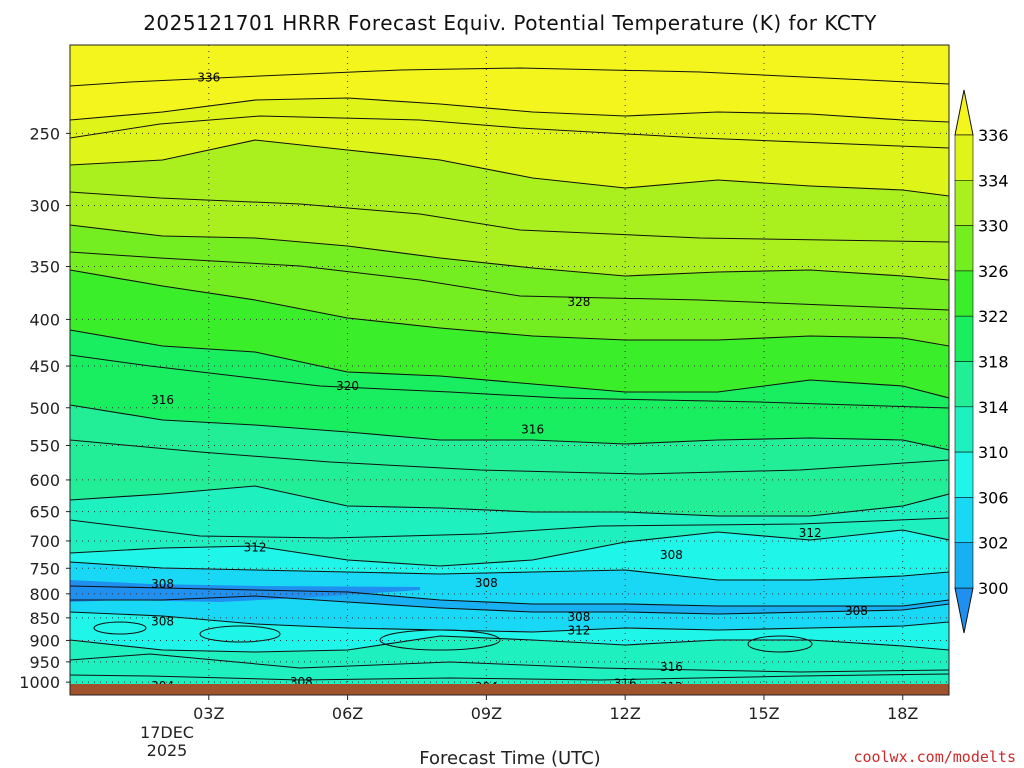 The image size is (1024, 768). What do you see at coordinates (39, 682) in the screenshot?
I see `y-tick-label: 1000` at bounding box center [39, 682].